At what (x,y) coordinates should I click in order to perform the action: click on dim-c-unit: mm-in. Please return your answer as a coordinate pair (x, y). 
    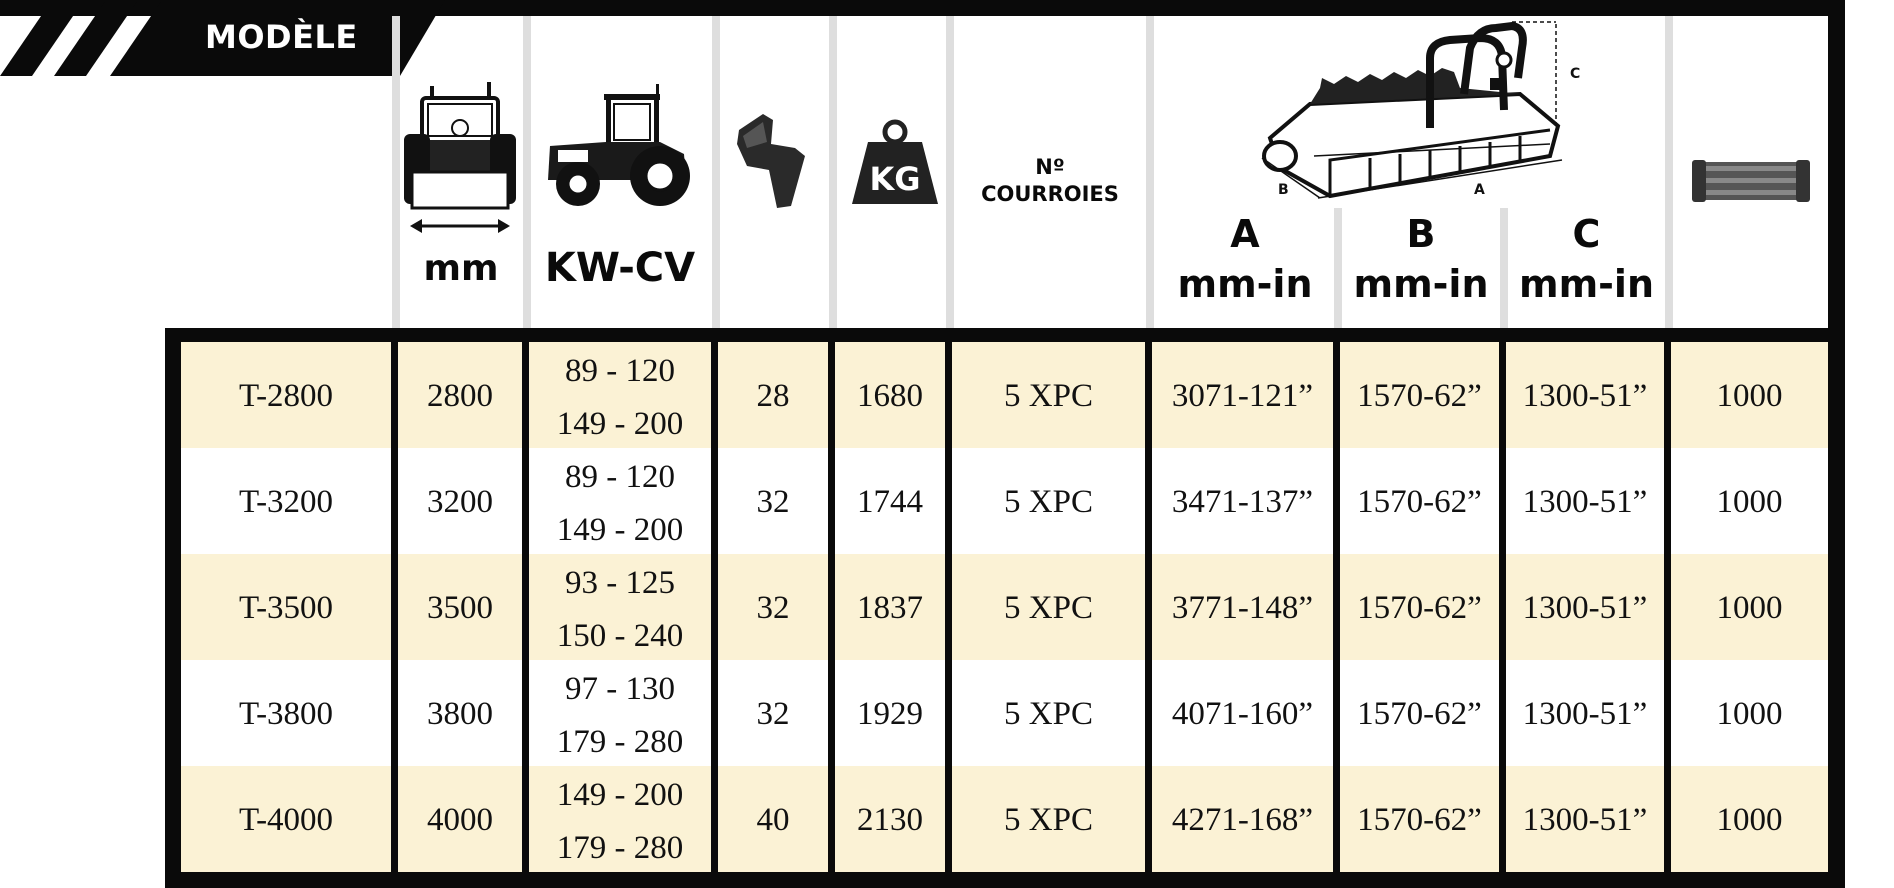
    Looking at the image, I should click on (1586, 284).